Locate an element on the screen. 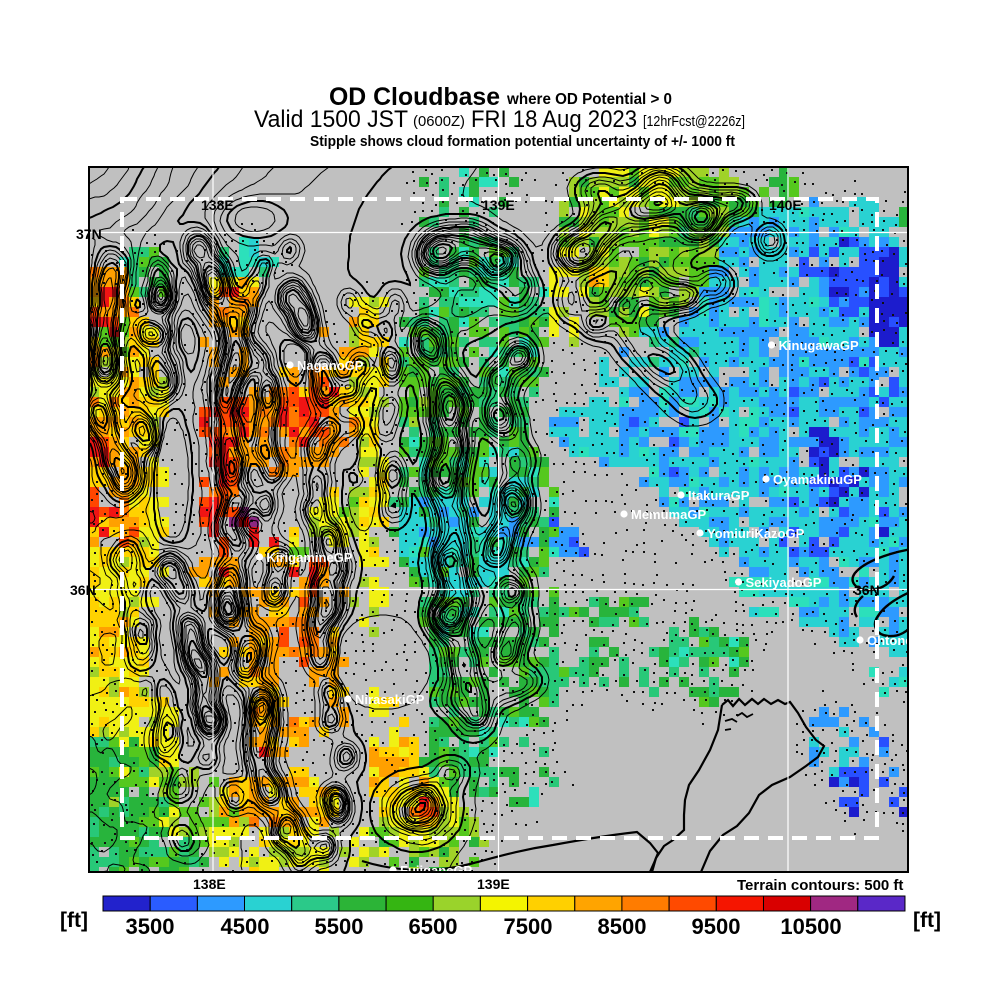 The image size is (1000, 1000). svg-text: 140E is located at coordinates (785, 205).